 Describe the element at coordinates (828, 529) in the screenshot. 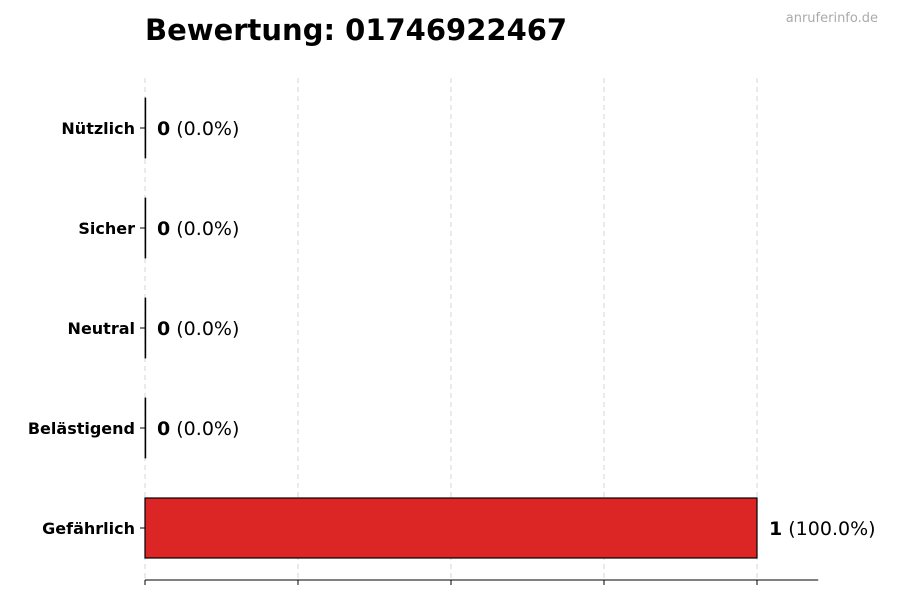

I see `value-percent: (100.0%)` at that location.